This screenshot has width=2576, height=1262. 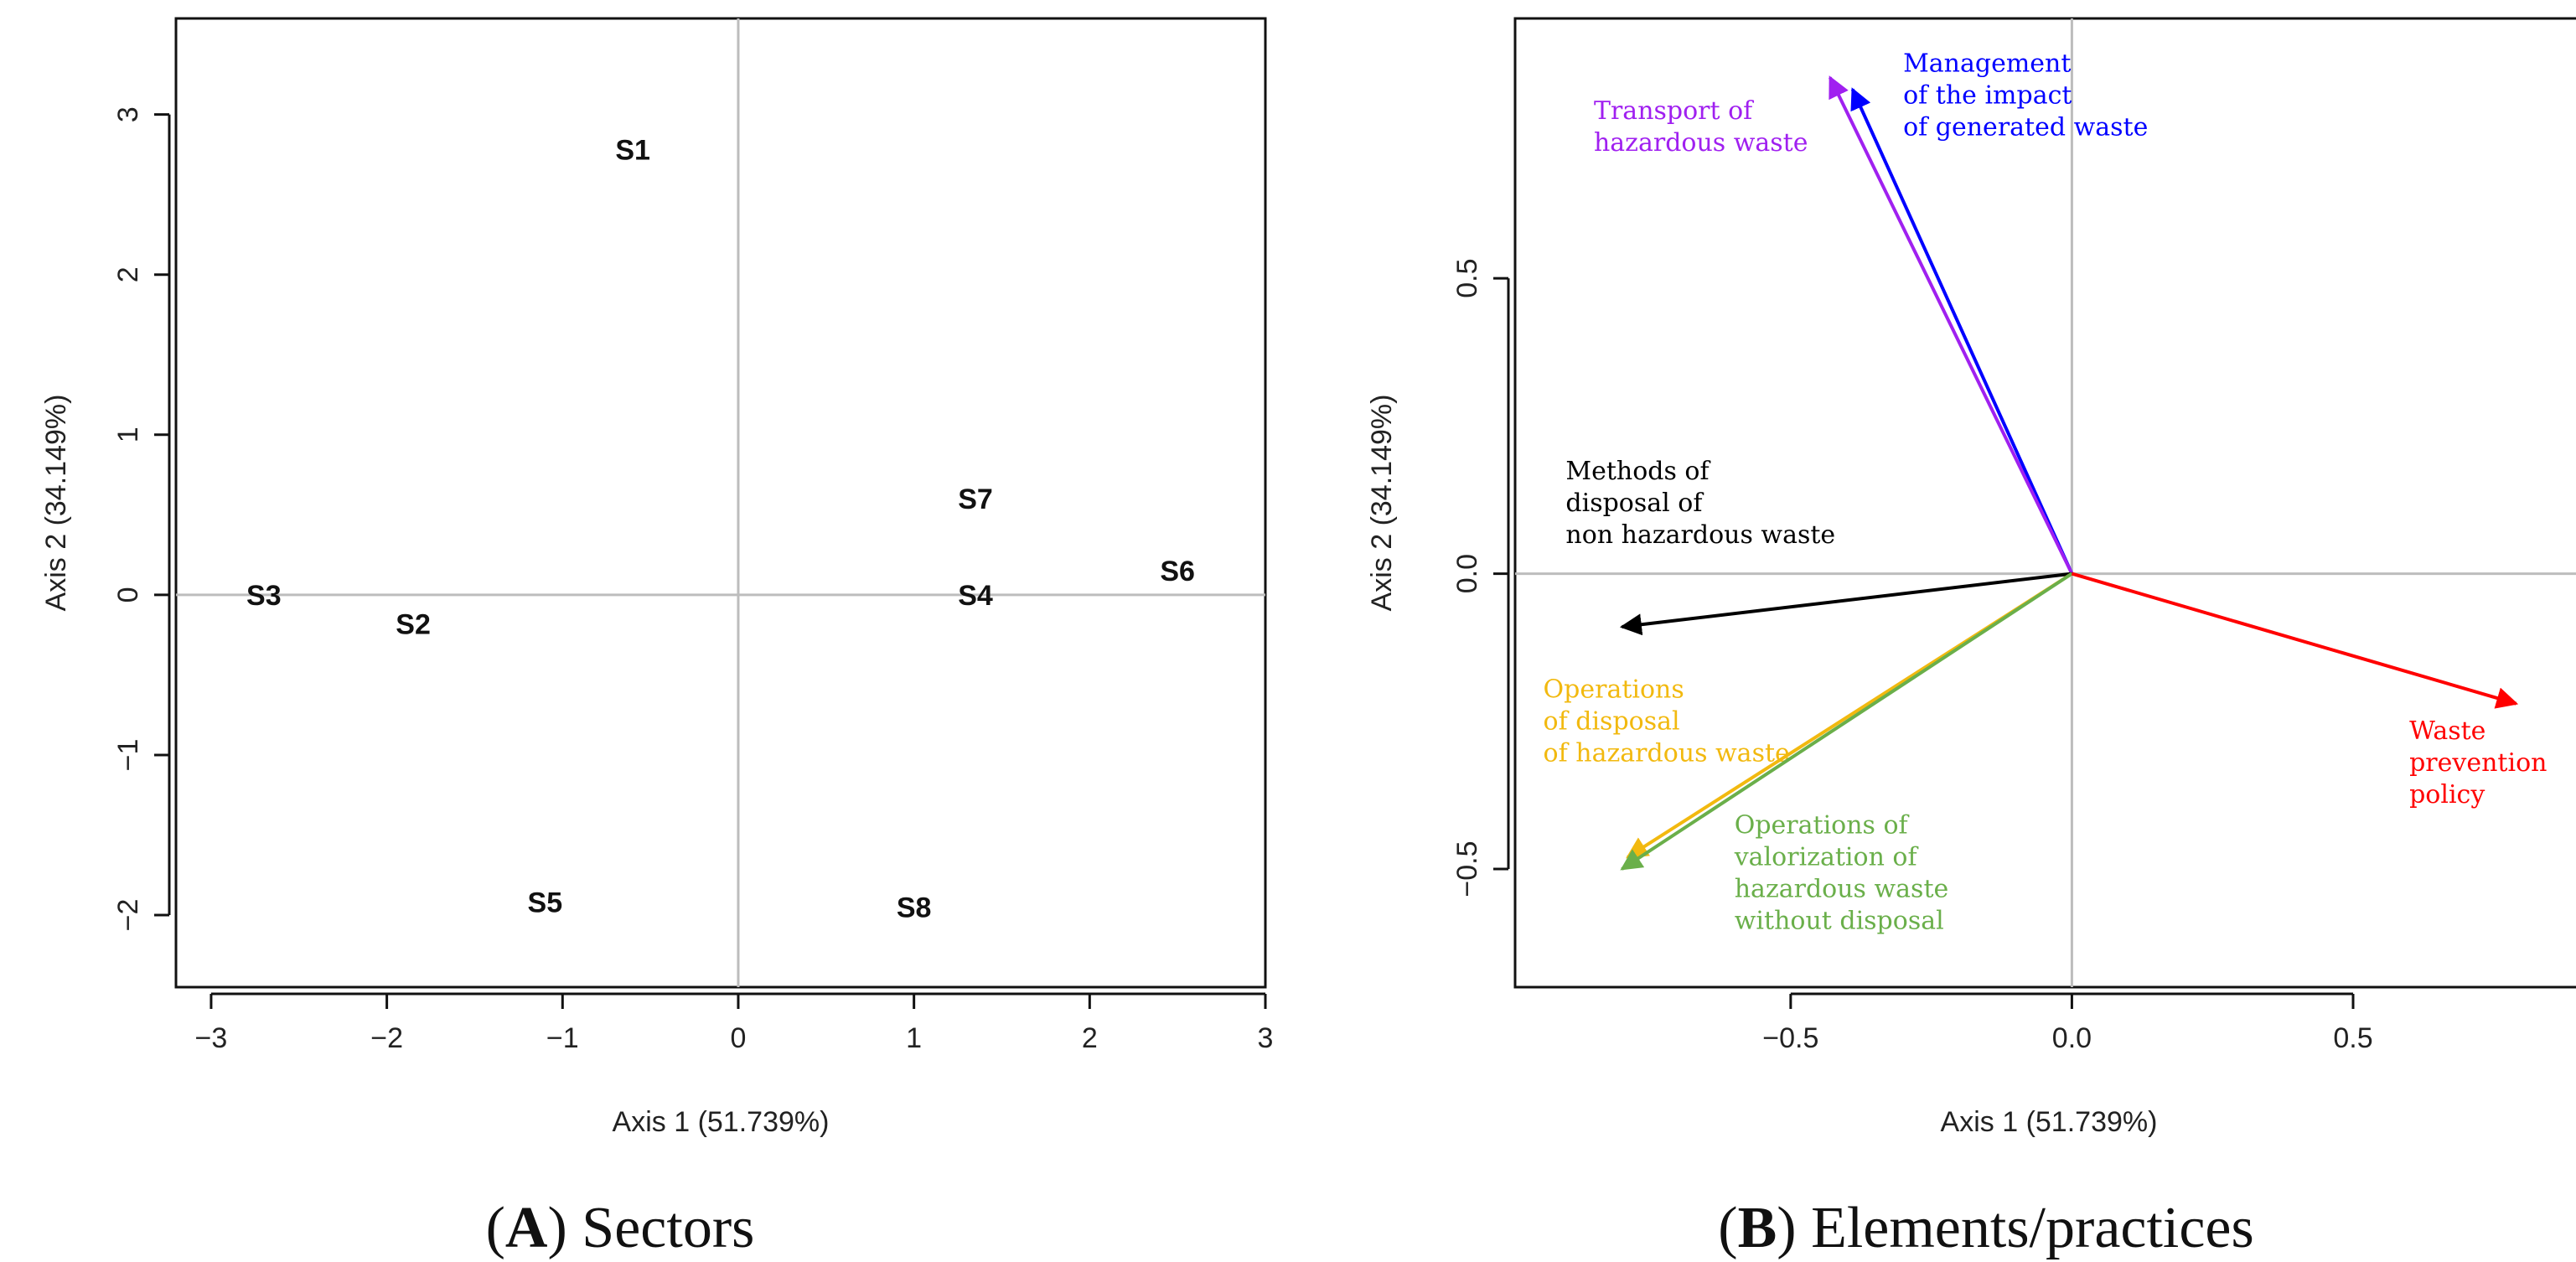 I want to click on vector-label-transport: Transport of hazardous waste, so click(x=1701, y=127).